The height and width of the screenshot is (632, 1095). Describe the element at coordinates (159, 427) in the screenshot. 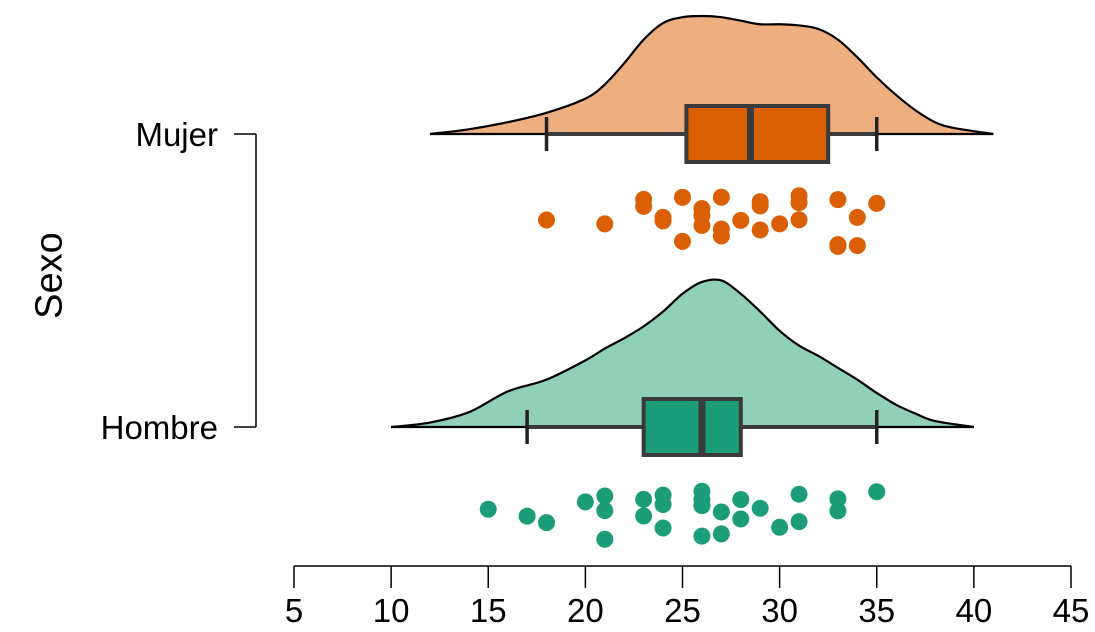

I see `category-label-hombre: Hombre` at that location.